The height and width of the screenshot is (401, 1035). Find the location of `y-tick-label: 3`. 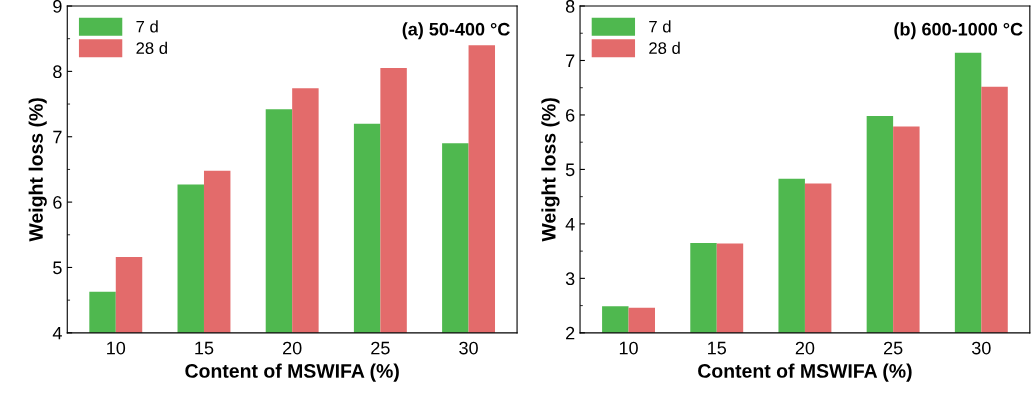

y-tick-label: 3 is located at coordinates (570, 279).